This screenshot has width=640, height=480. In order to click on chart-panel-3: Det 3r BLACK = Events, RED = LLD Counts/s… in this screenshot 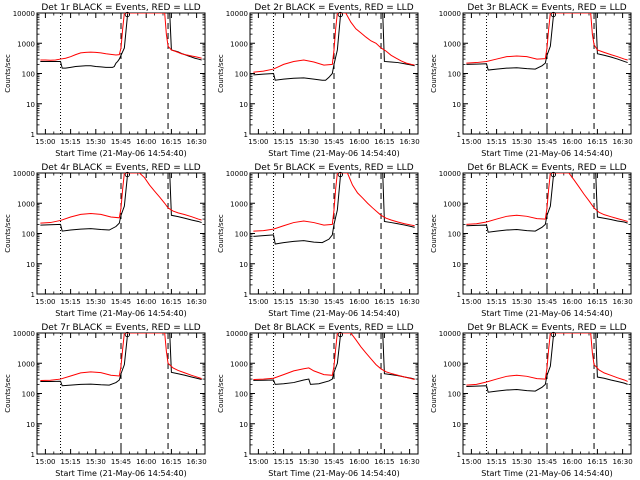, I will do `click(531, 80)`.